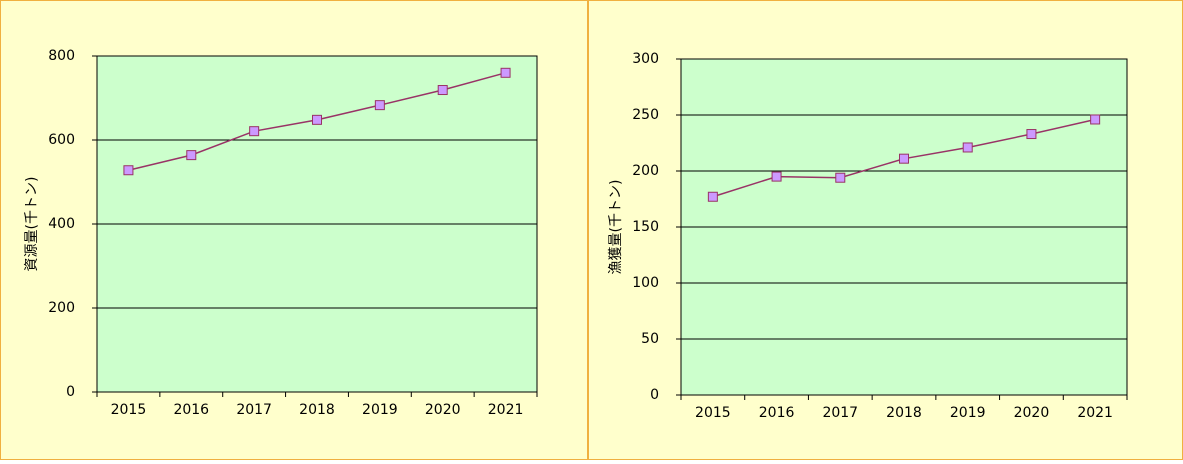 This screenshot has width=1183, height=464. I want to click on y-tick-label: 50, so click(650, 339).